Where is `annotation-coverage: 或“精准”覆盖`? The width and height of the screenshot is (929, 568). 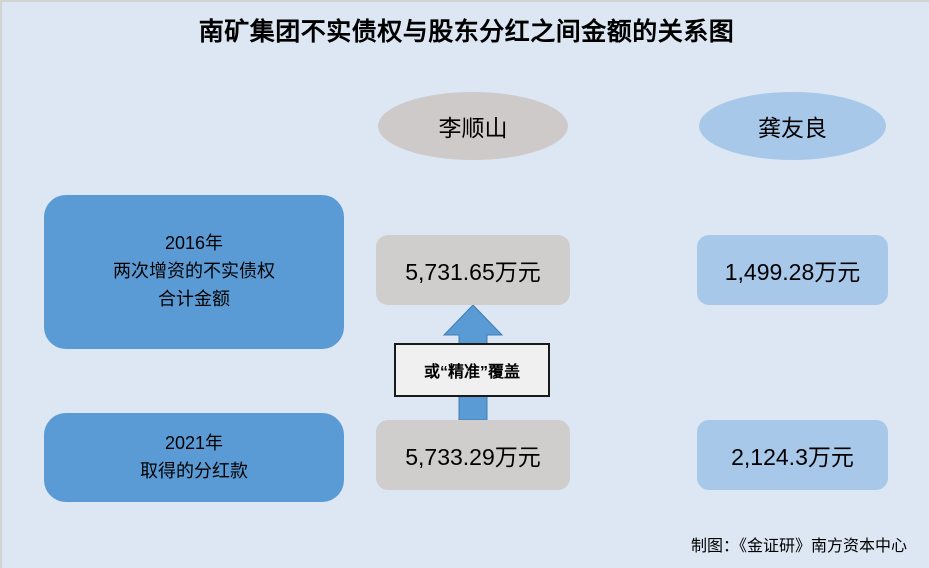 annotation-coverage: 或“精准”覆盖 is located at coordinates (472, 370).